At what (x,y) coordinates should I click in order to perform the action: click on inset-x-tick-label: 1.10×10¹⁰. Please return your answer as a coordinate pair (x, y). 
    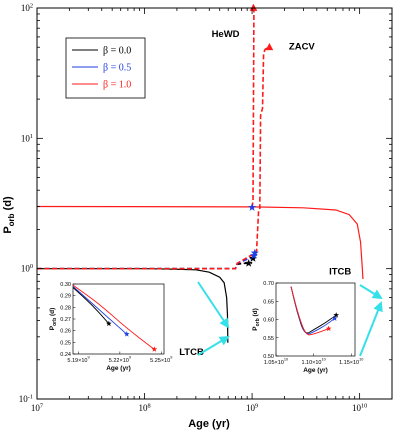
    Looking at the image, I should click on (313, 362).